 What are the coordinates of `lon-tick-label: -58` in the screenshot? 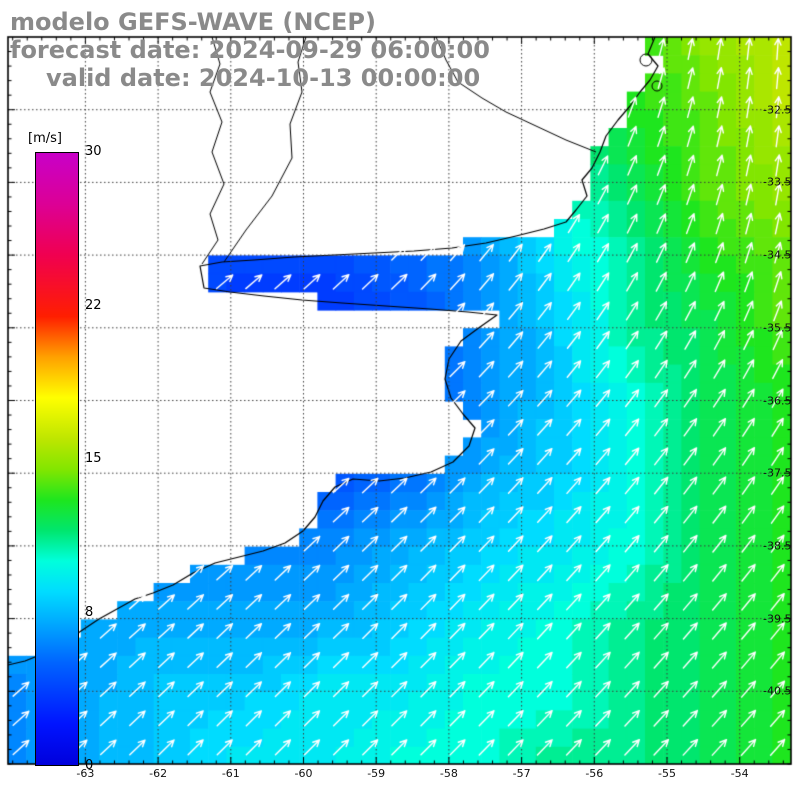 It's located at (448, 773).